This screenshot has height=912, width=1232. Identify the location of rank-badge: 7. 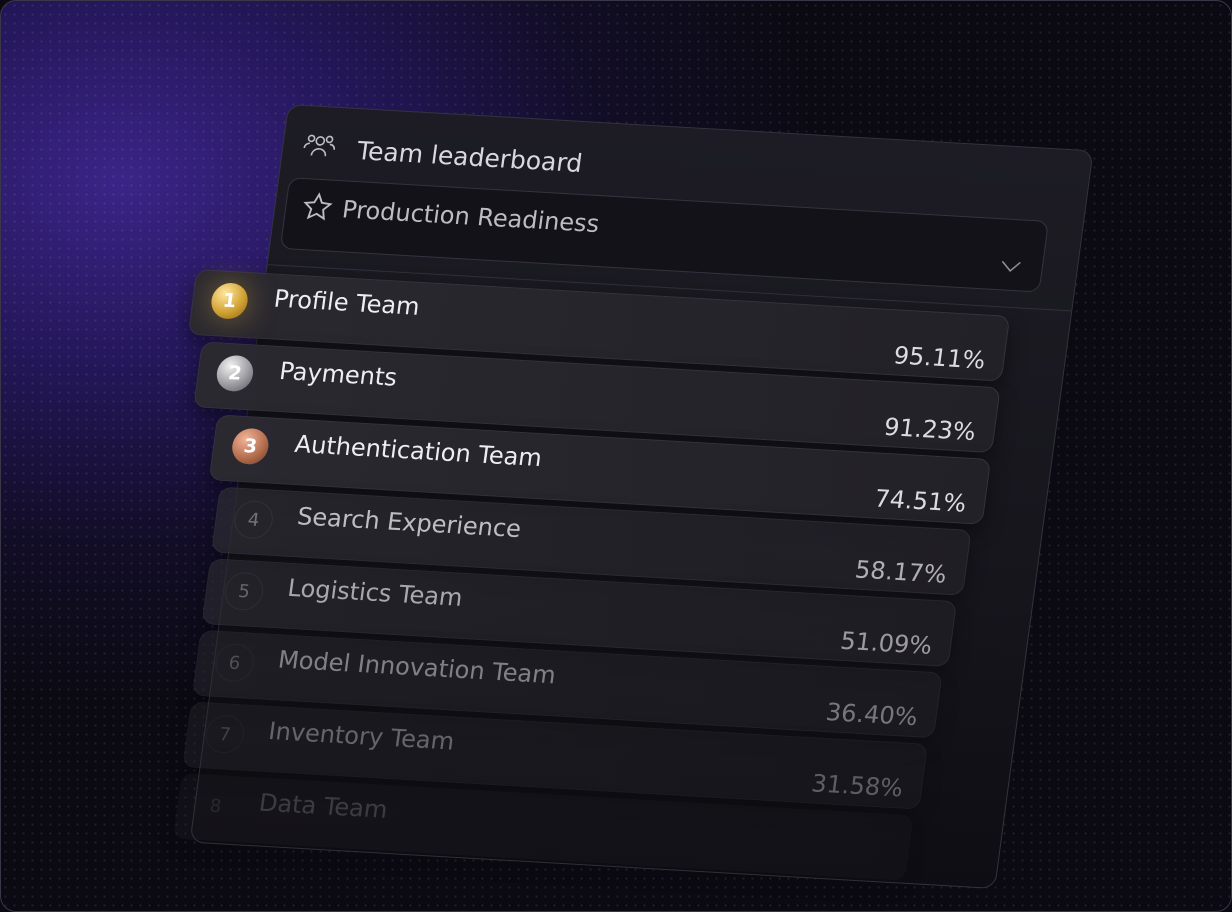
(225, 734).